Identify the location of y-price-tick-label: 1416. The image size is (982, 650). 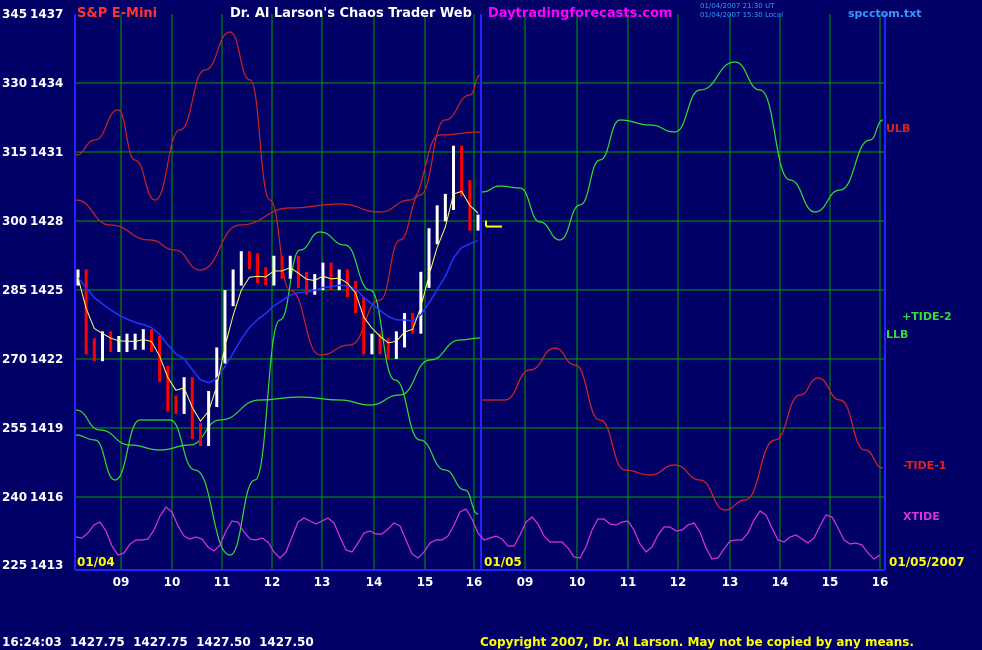
(46, 497).